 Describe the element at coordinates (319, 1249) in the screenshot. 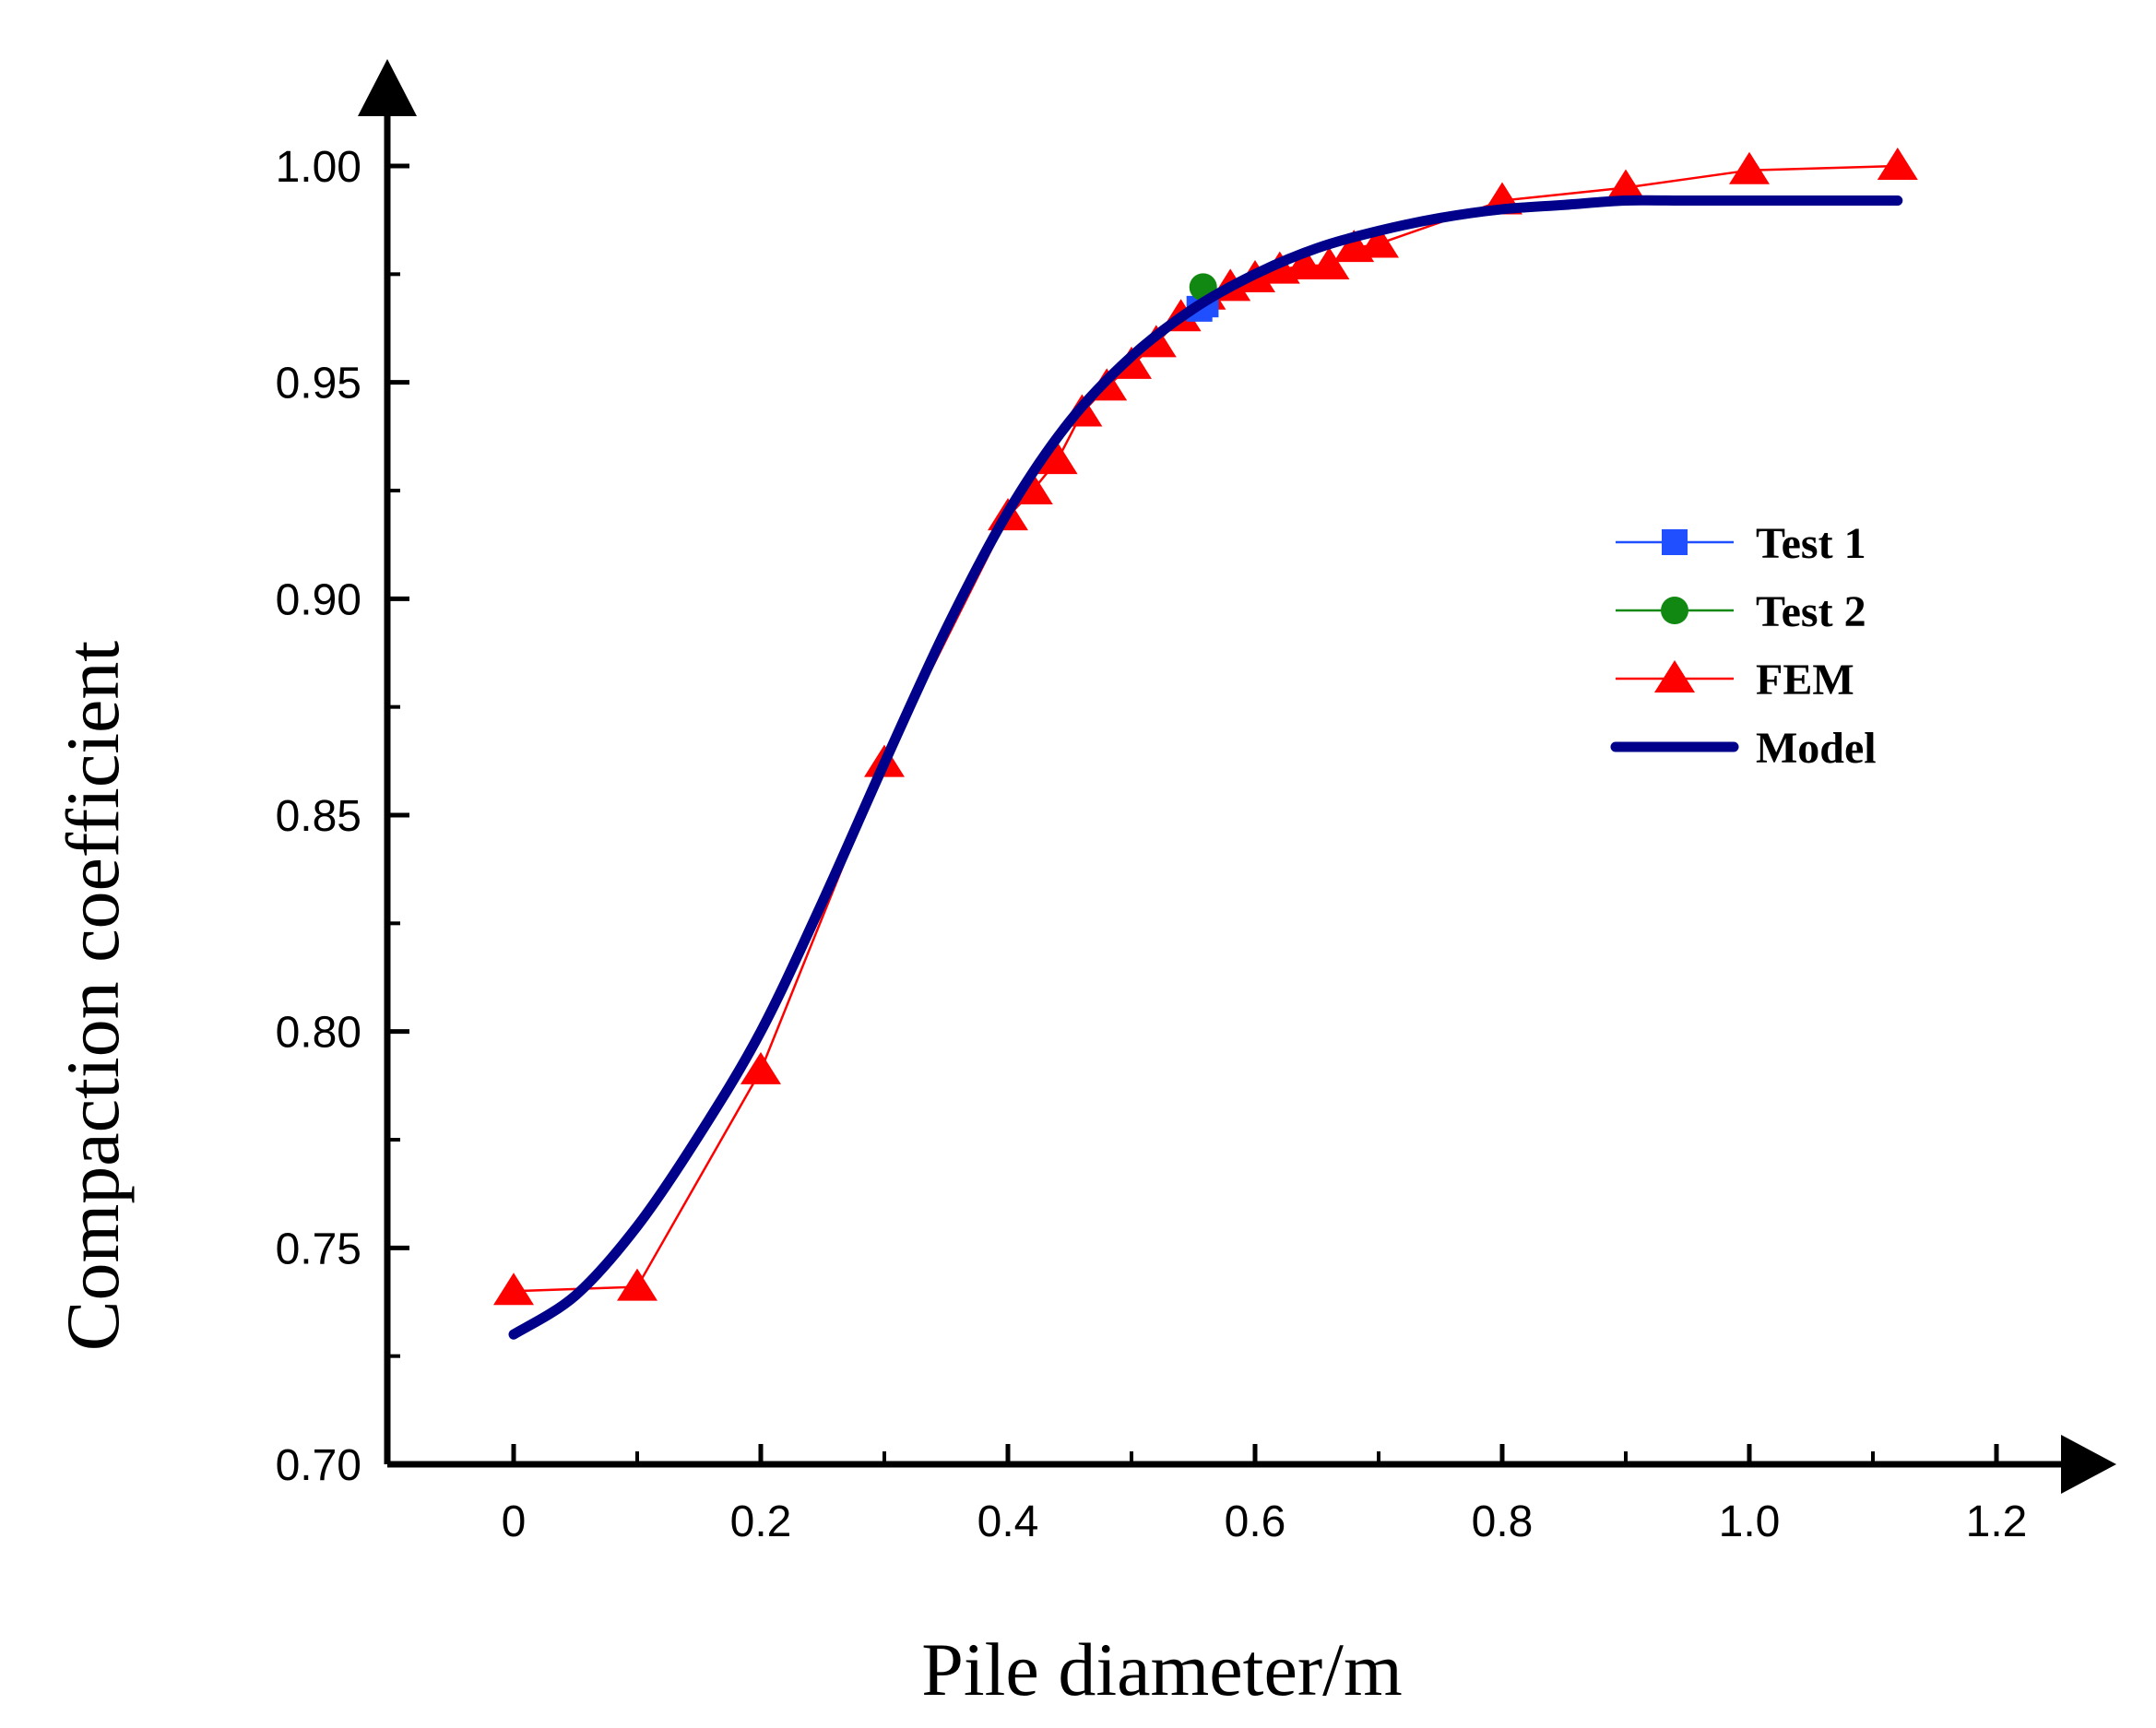

I see `y-tick-label: 0.75` at that location.